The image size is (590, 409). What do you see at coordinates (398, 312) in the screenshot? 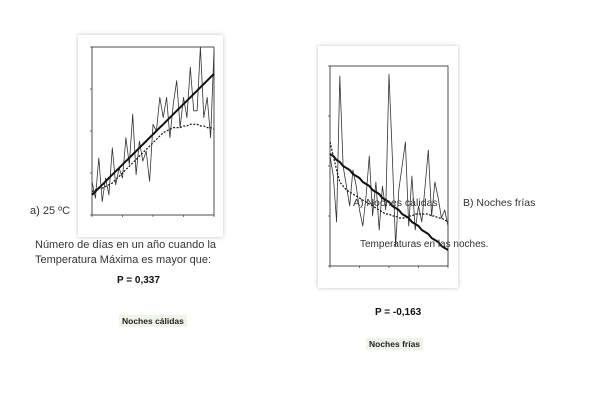
I see `right-p-value: P = -0,163` at bounding box center [398, 312].